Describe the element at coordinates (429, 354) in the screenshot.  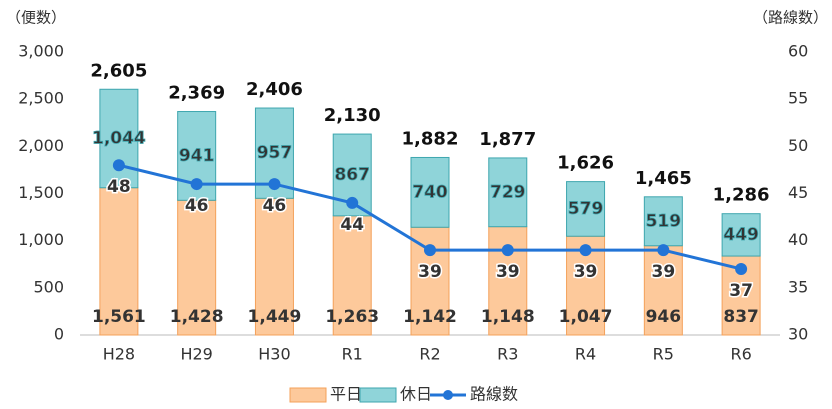
I see `x-tick-label: R2` at that location.